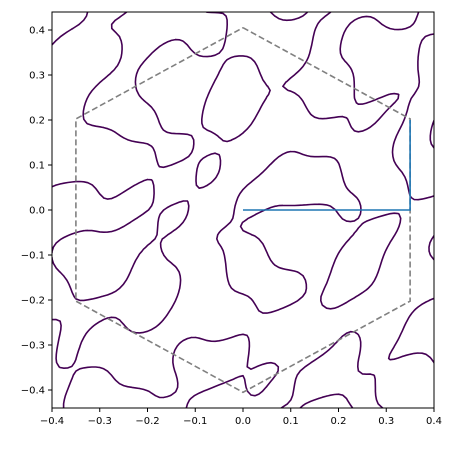 The image size is (456, 475). What do you see at coordinates (386, 421) in the screenshot?
I see `x-tick-label: 0.3` at bounding box center [386, 421].